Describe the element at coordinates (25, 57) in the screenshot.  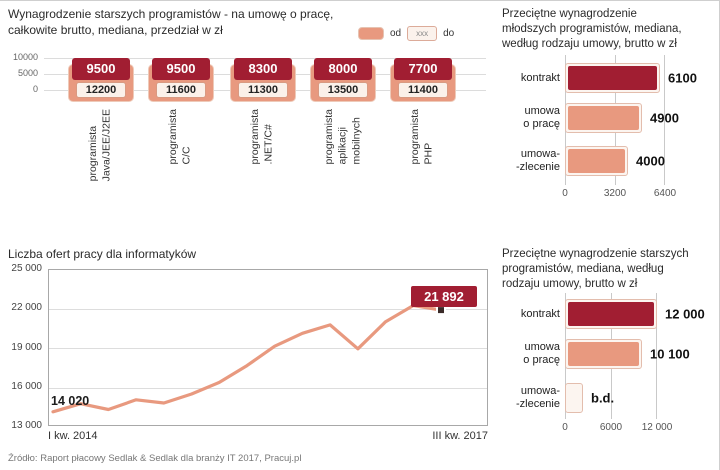
I see `y-axis-tick: 10000` at that location.